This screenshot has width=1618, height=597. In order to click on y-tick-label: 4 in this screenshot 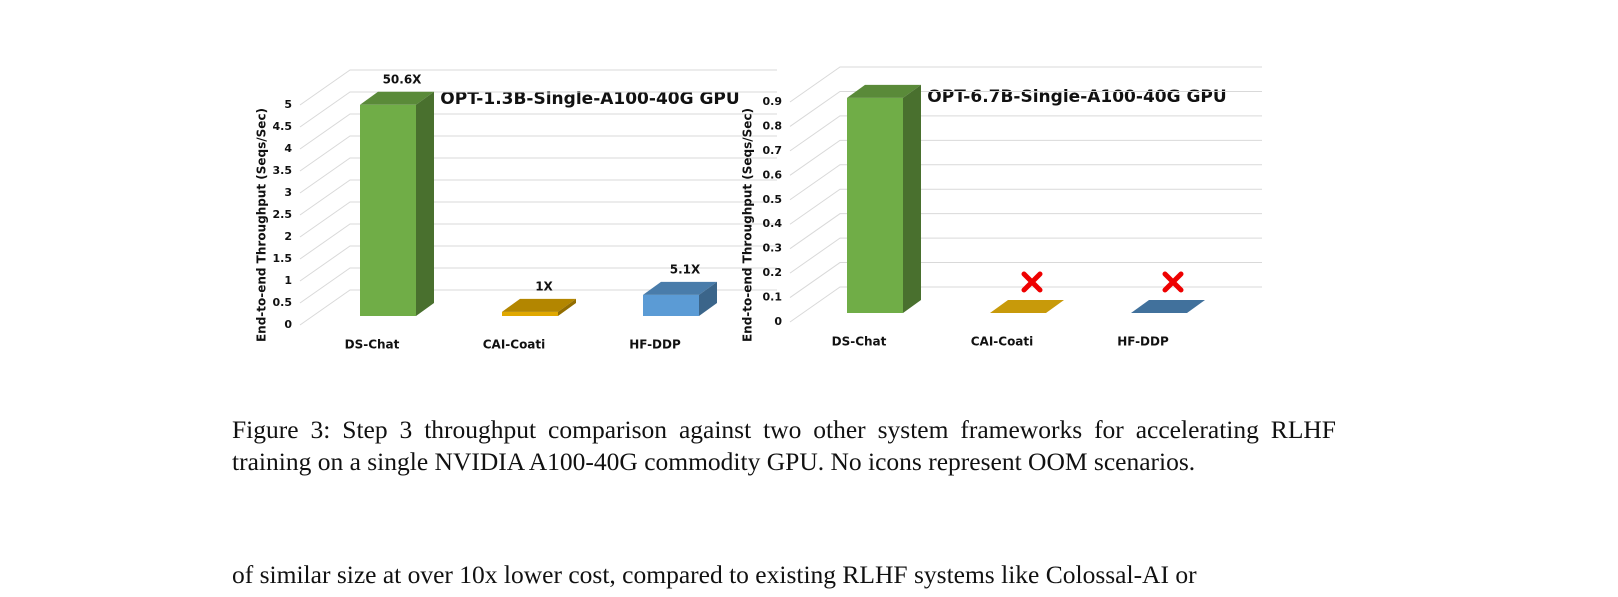, I will do `click(288, 148)`.